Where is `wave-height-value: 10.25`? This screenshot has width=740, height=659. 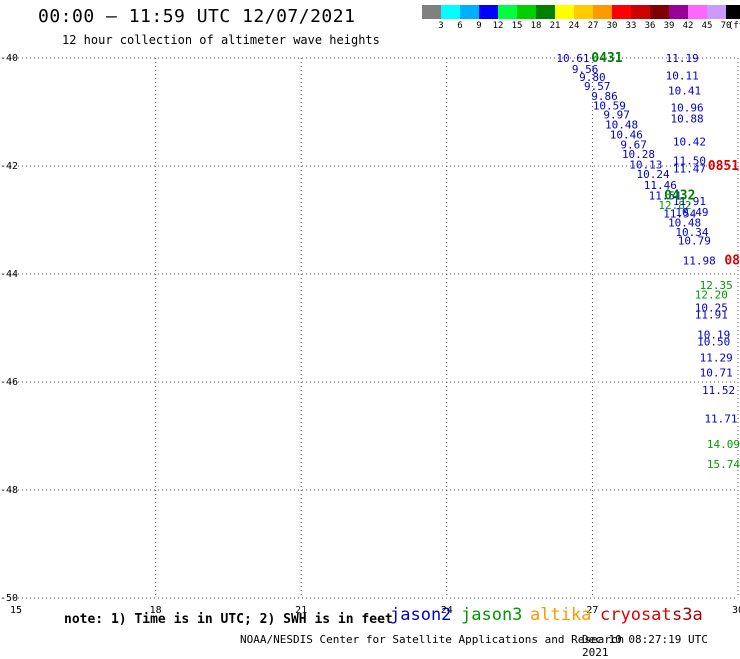 wave-height-value: 10.25 is located at coordinates (711, 307).